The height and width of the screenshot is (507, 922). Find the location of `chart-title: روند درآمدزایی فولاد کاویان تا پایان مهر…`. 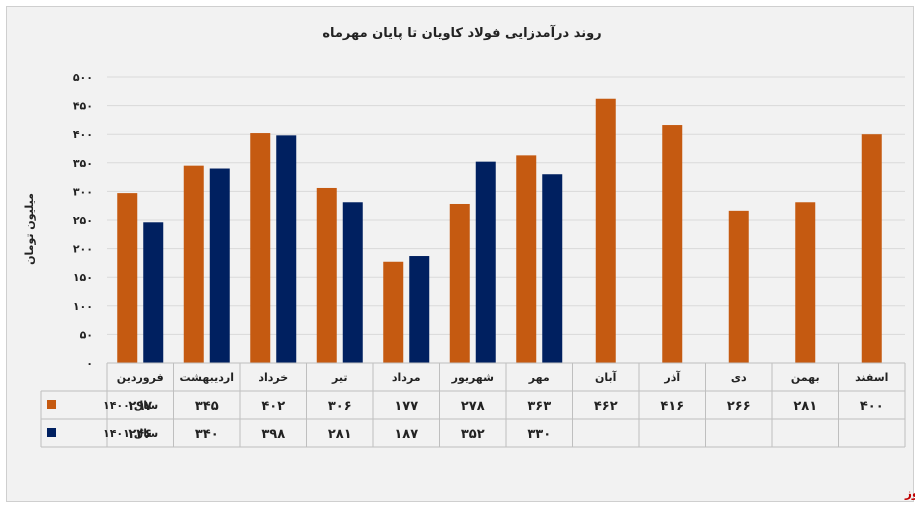

chart-title: روند درآمدزایی فولاد کاویان تا پایان مهر… is located at coordinates (461, 32).